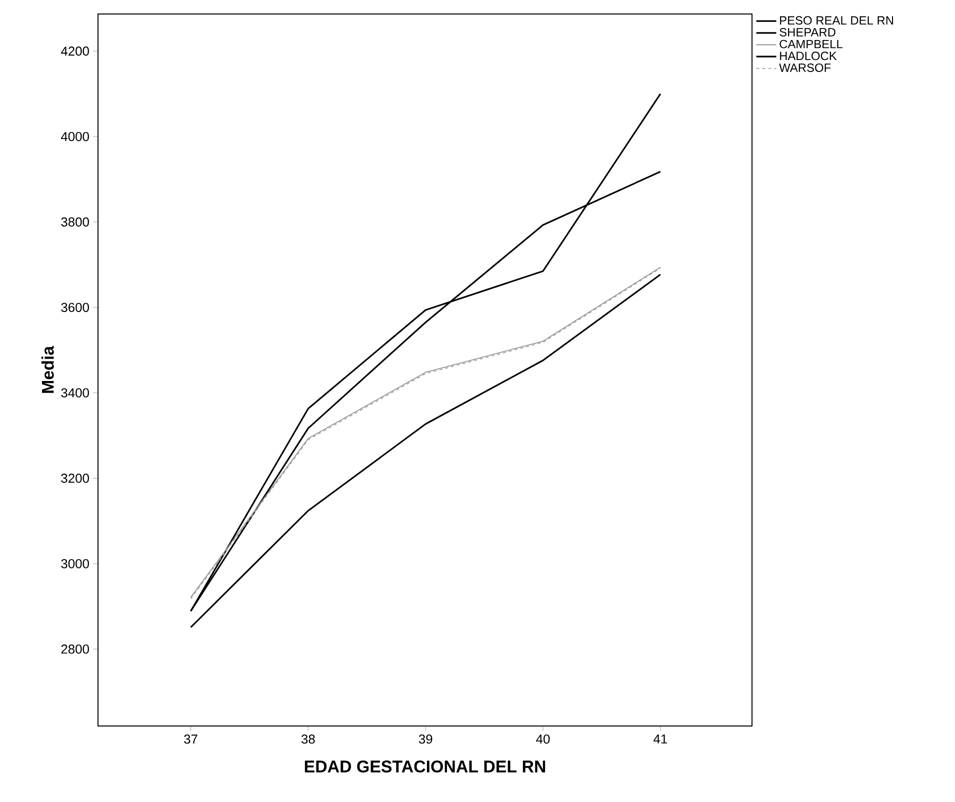 The image size is (955, 802). I want to click on y-tick-label: 3600, so click(75, 307).